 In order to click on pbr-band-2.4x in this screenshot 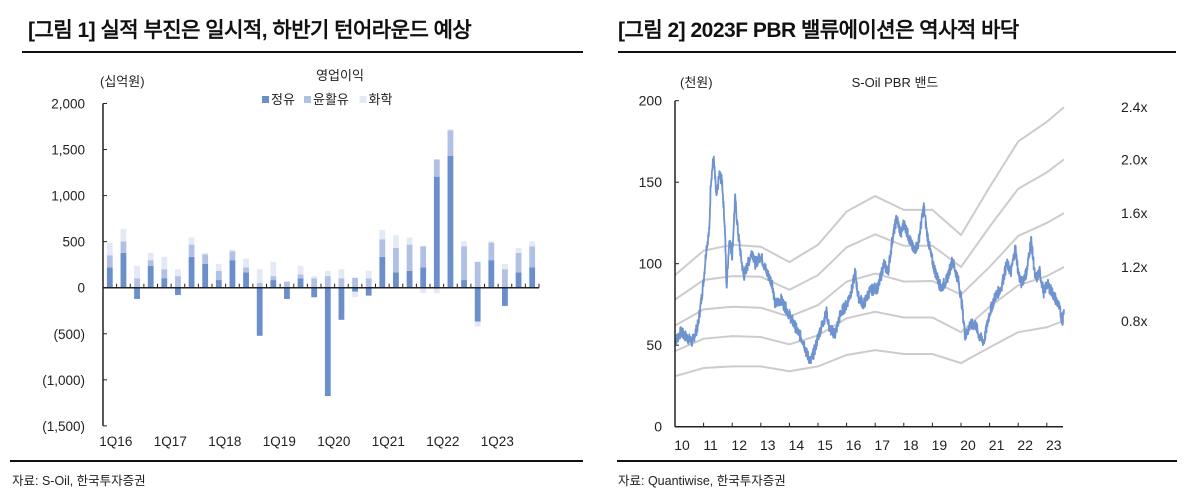, I will do `click(869, 191)`.